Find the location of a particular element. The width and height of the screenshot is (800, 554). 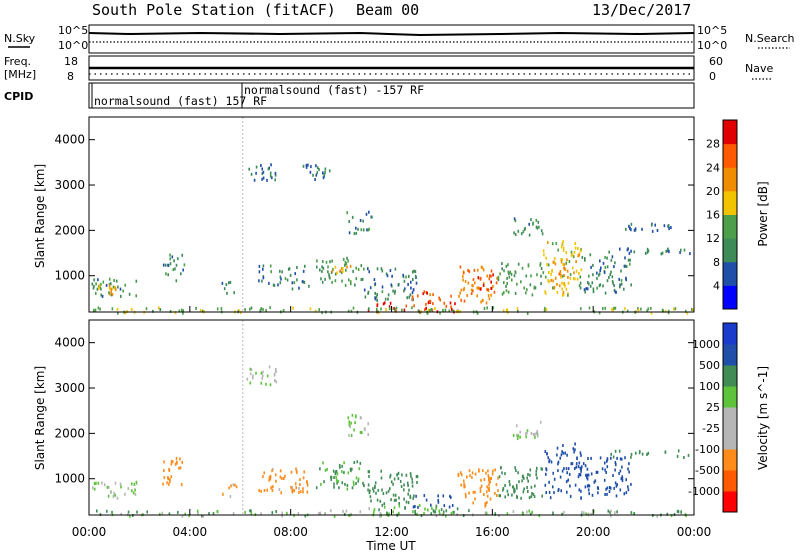

colorbar-tick-label: -1000 is located at coordinates (704, 491).